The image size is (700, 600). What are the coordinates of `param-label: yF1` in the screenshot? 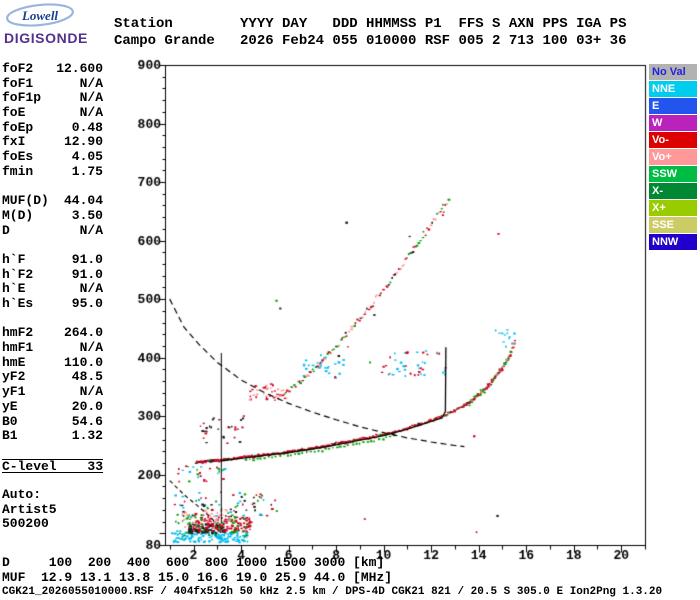 It's located at (14, 392).